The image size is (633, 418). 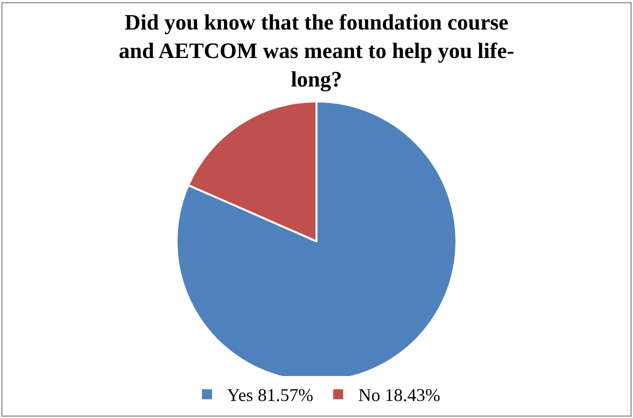 What do you see at coordinates (316, 50) in the screenshot?
I see `chart-title: Did you know that the foundation course and AETCOM was meant to help you life- long?` at bounding box center [316, 50].